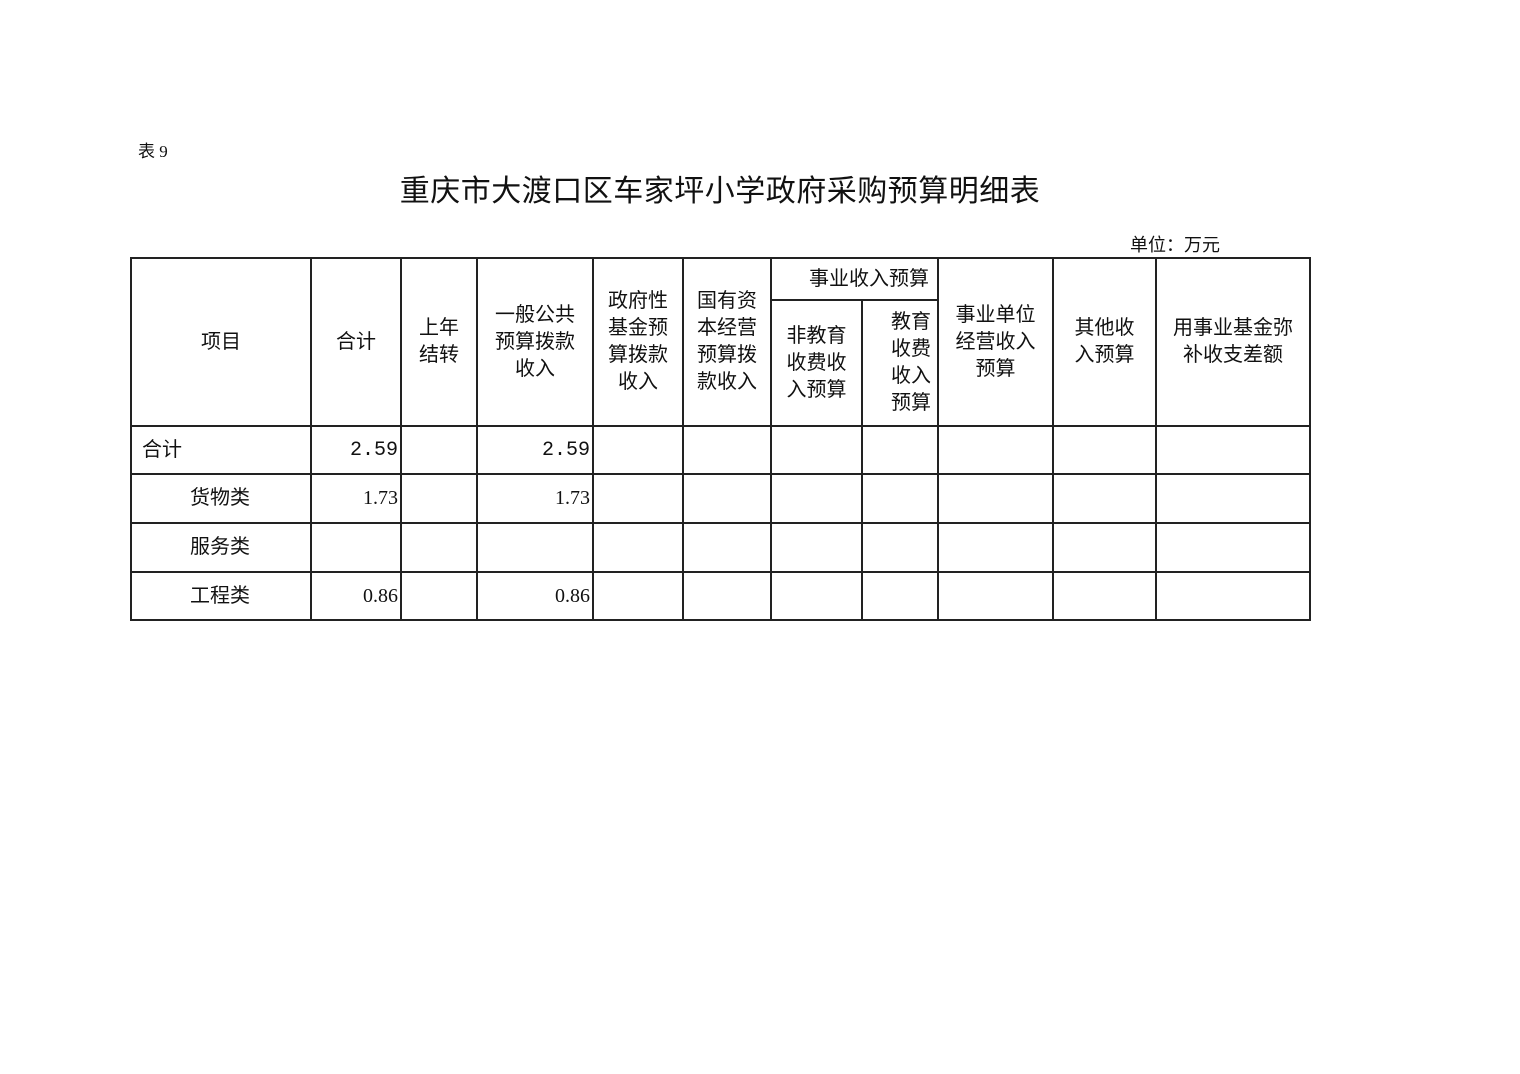 The image size is (1520, 1074). Describe the element at coordinates (535, 596) in the screenshot. I see `row-general-budget: 0.86` at that location.